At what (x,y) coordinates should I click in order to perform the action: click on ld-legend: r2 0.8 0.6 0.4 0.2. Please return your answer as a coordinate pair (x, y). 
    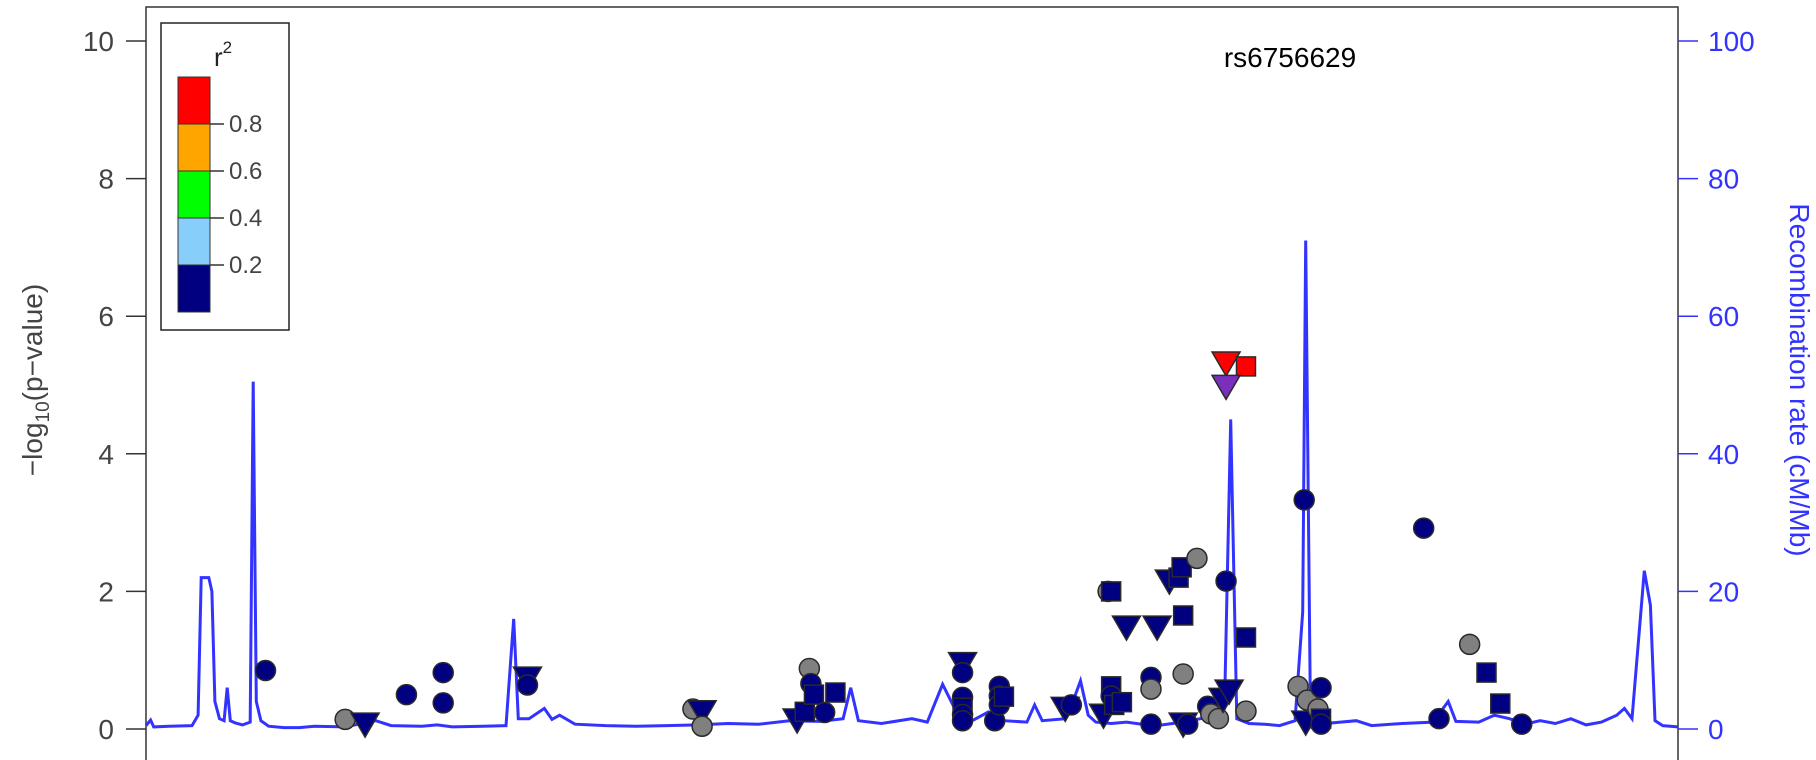
    Looking at the image, I should click on (225, 176).